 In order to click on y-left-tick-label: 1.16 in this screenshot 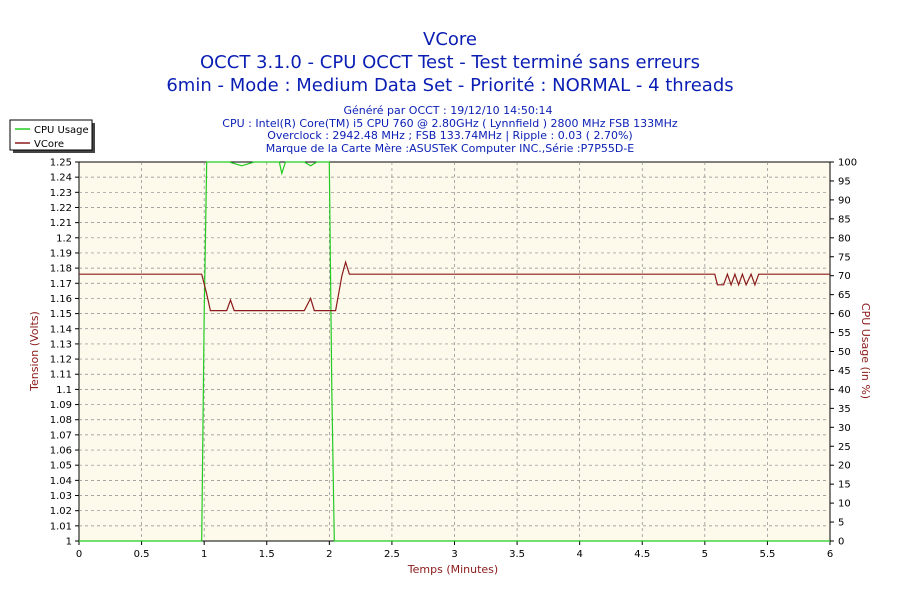, I will do `click(61, 299)`.